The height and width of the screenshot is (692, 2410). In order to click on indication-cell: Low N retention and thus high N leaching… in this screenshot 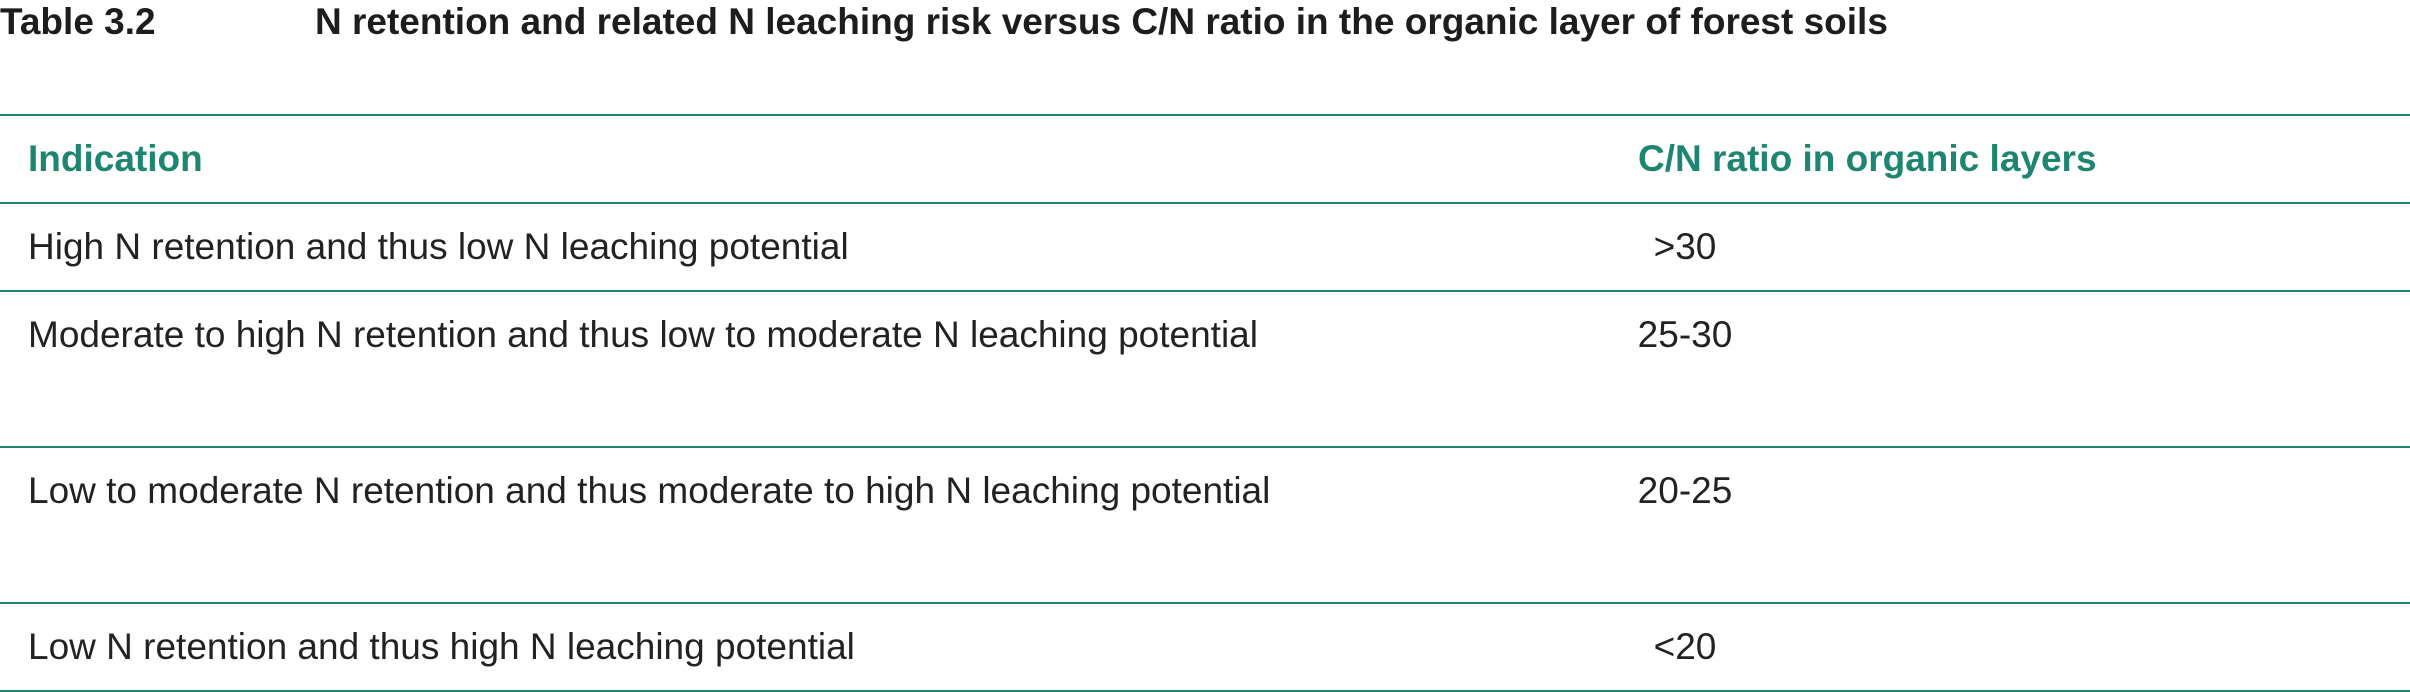, I will do `click(441, 646)`.